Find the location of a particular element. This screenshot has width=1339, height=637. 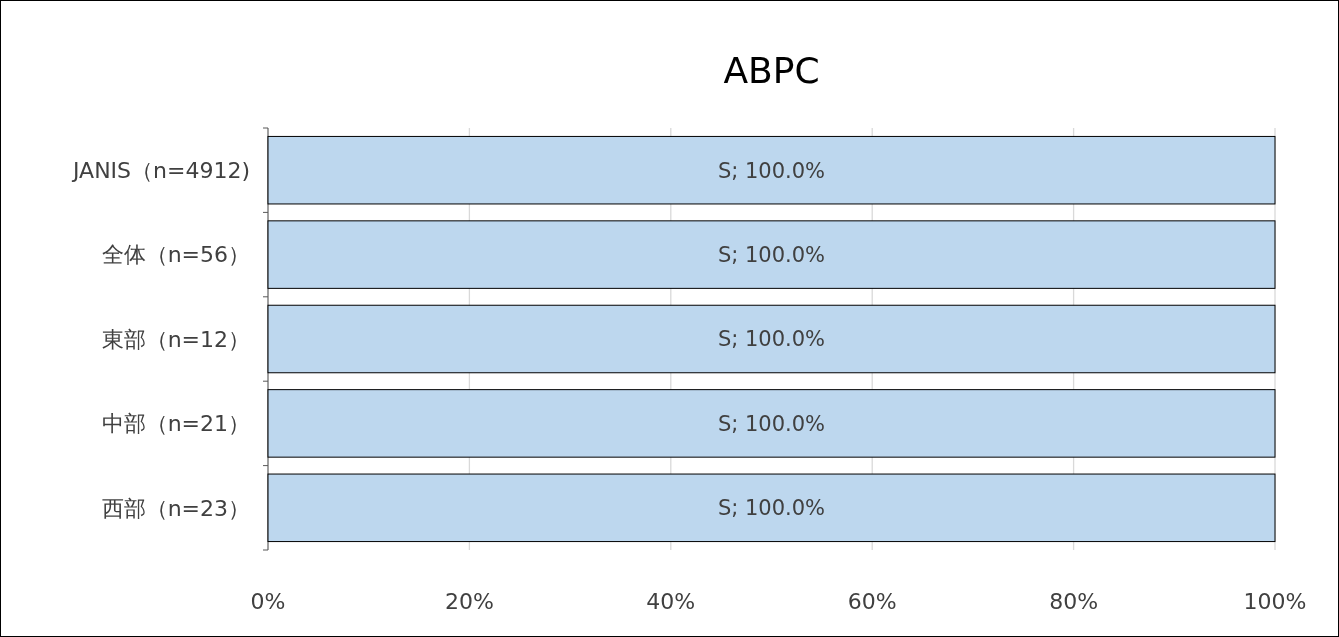

x-tick-label: 60% is located at coordinates (872, 601).